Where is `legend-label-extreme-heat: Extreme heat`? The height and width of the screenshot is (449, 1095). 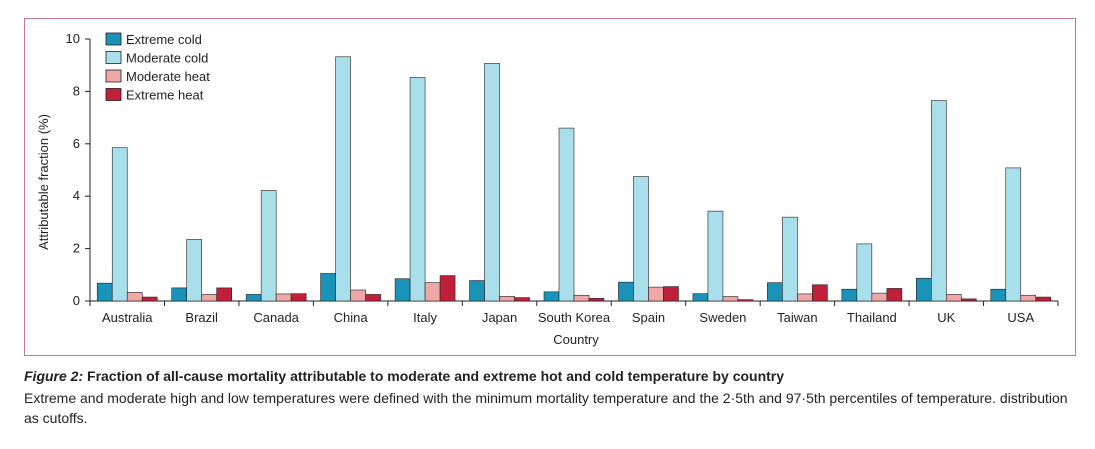 legend-label-extreme-heat: Extreme heat is located at coordinates (165, 95).